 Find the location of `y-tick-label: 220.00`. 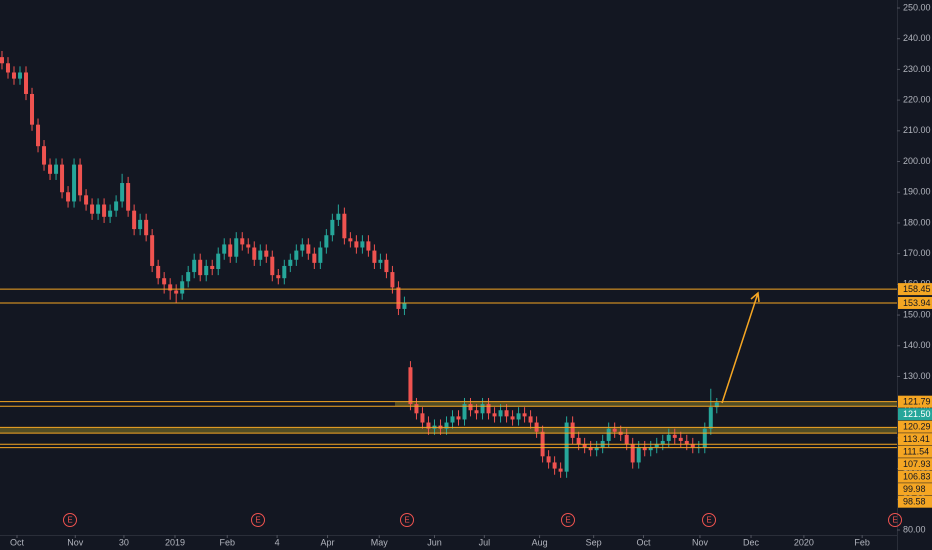

y-tick-label: 220.00 is located at coordinates (917, 99).